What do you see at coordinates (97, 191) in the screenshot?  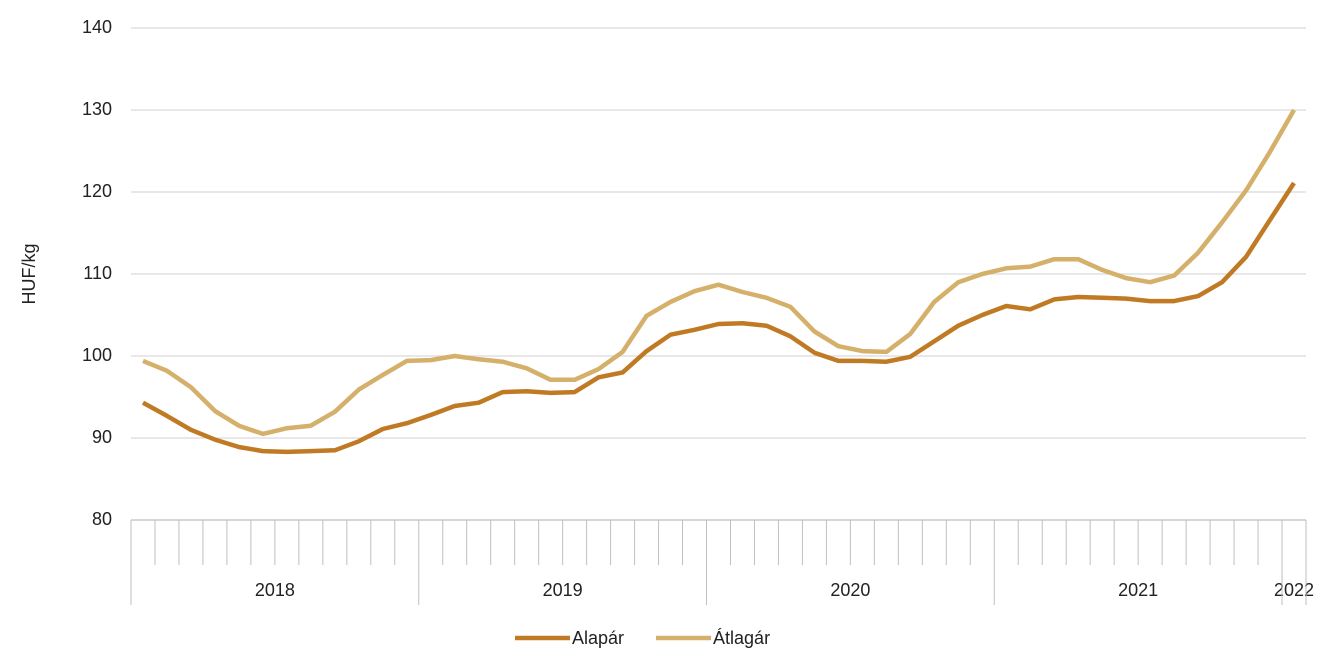 I see `y-tick-label: 120` at bounding box center [97, 191].